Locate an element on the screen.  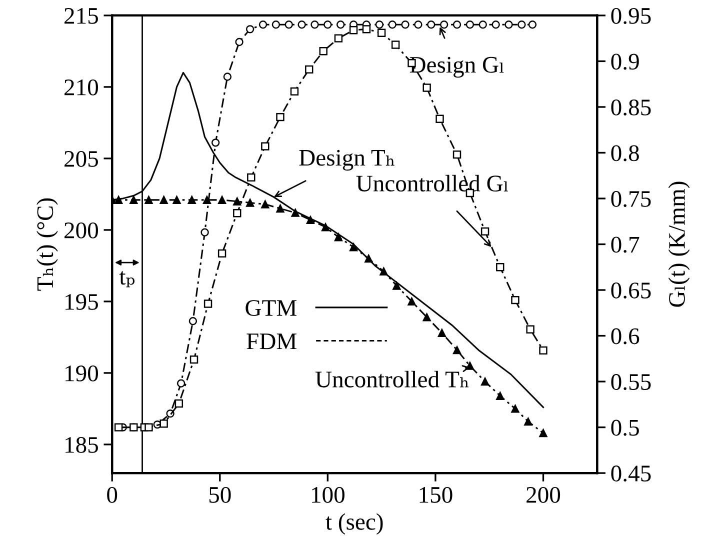
y2-tick-label: 0.7 is located at coordinates (625, 244).